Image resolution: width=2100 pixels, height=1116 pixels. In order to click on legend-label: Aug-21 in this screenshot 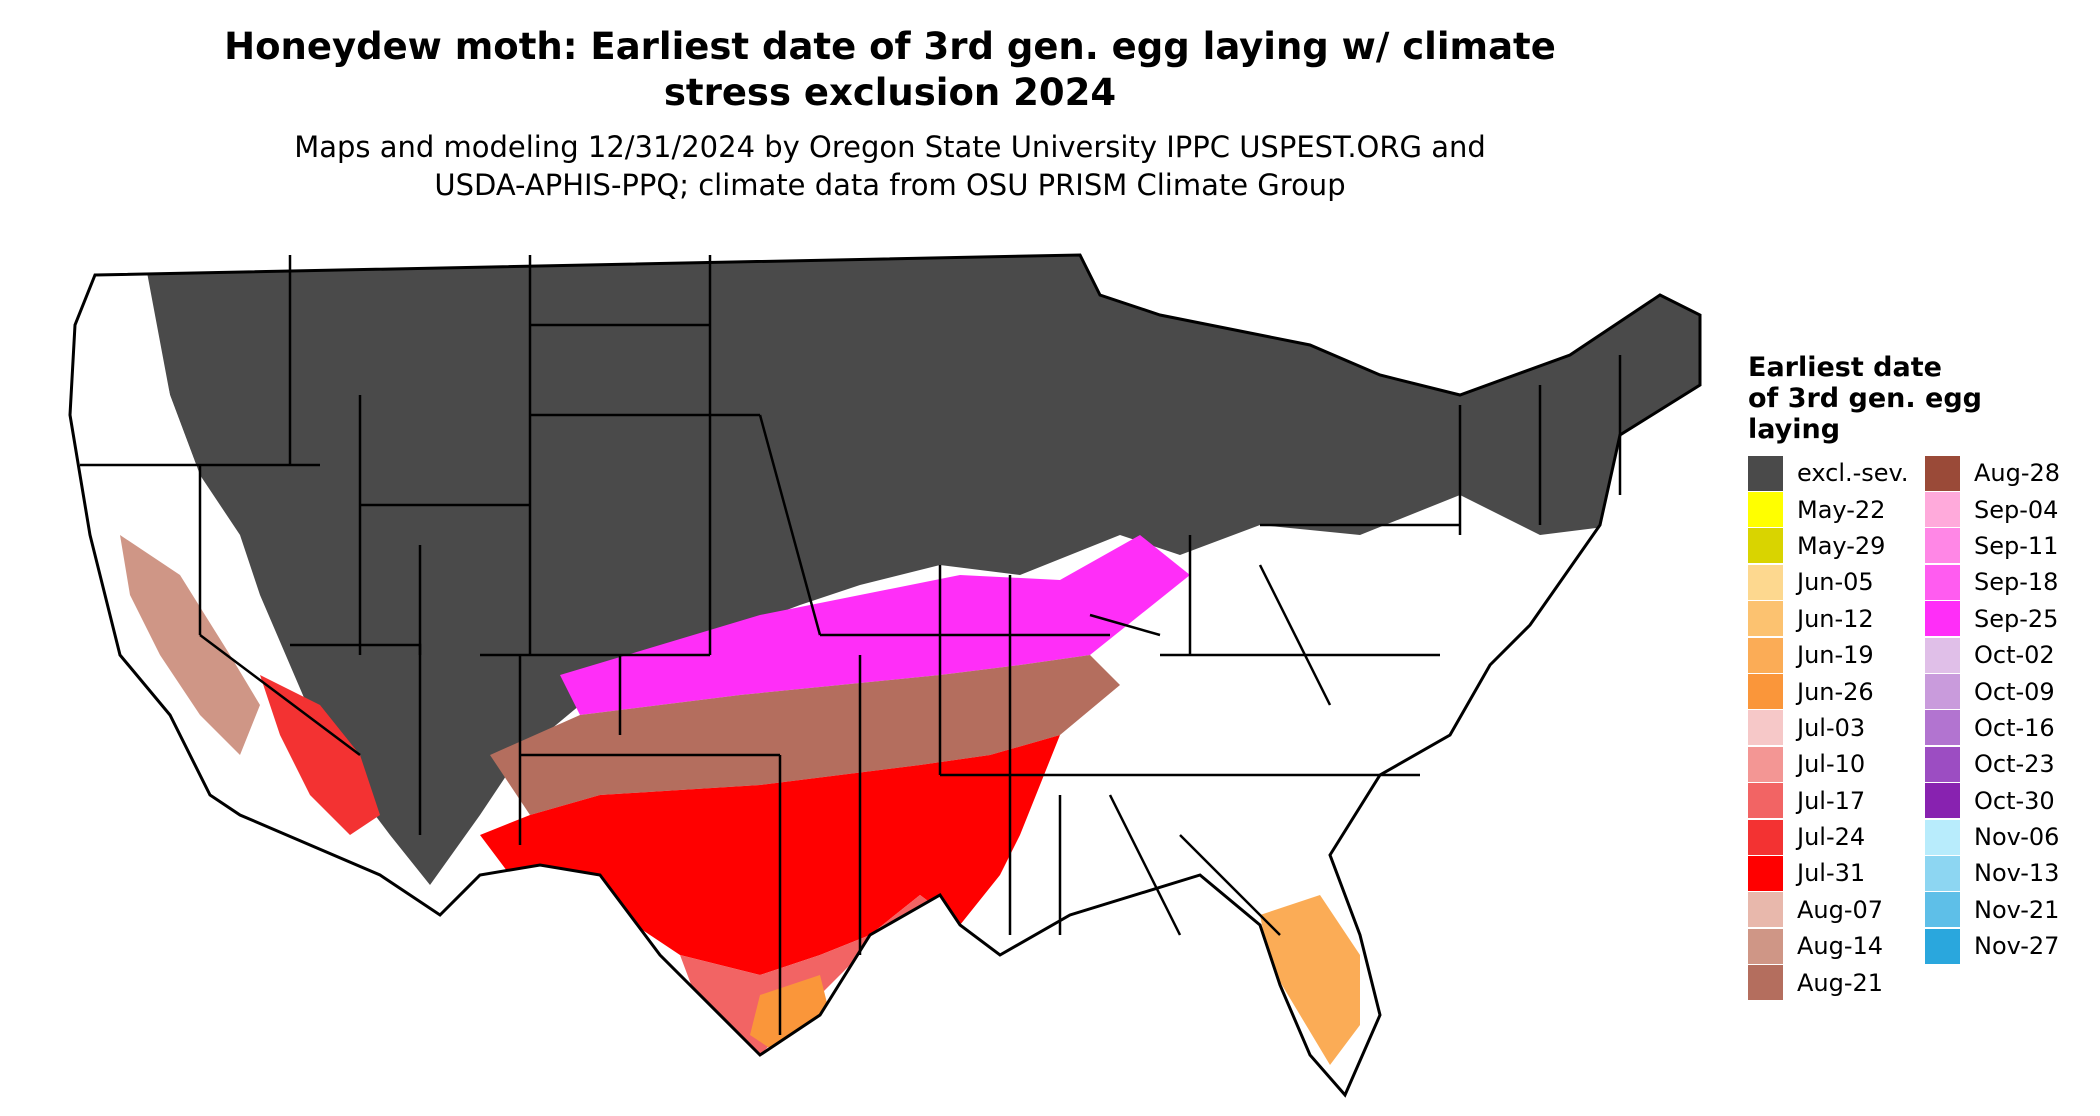, I will do `click(1840, 982)`.